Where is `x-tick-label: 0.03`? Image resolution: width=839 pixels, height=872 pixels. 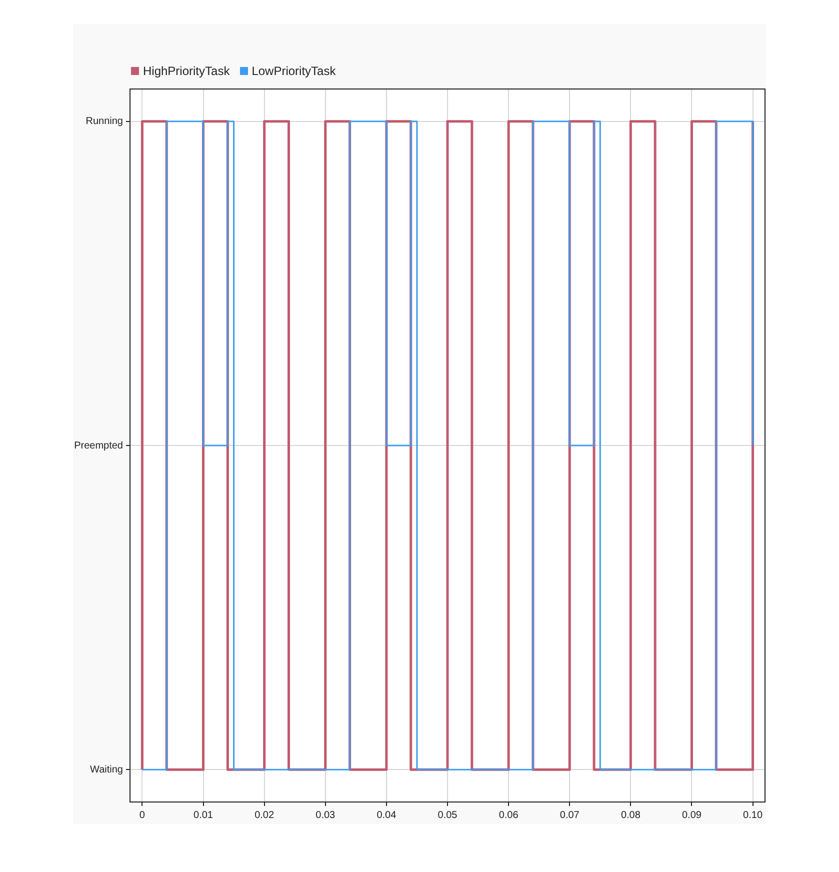
x-tick-label: 0.03 is located at coordinates (326, 815).